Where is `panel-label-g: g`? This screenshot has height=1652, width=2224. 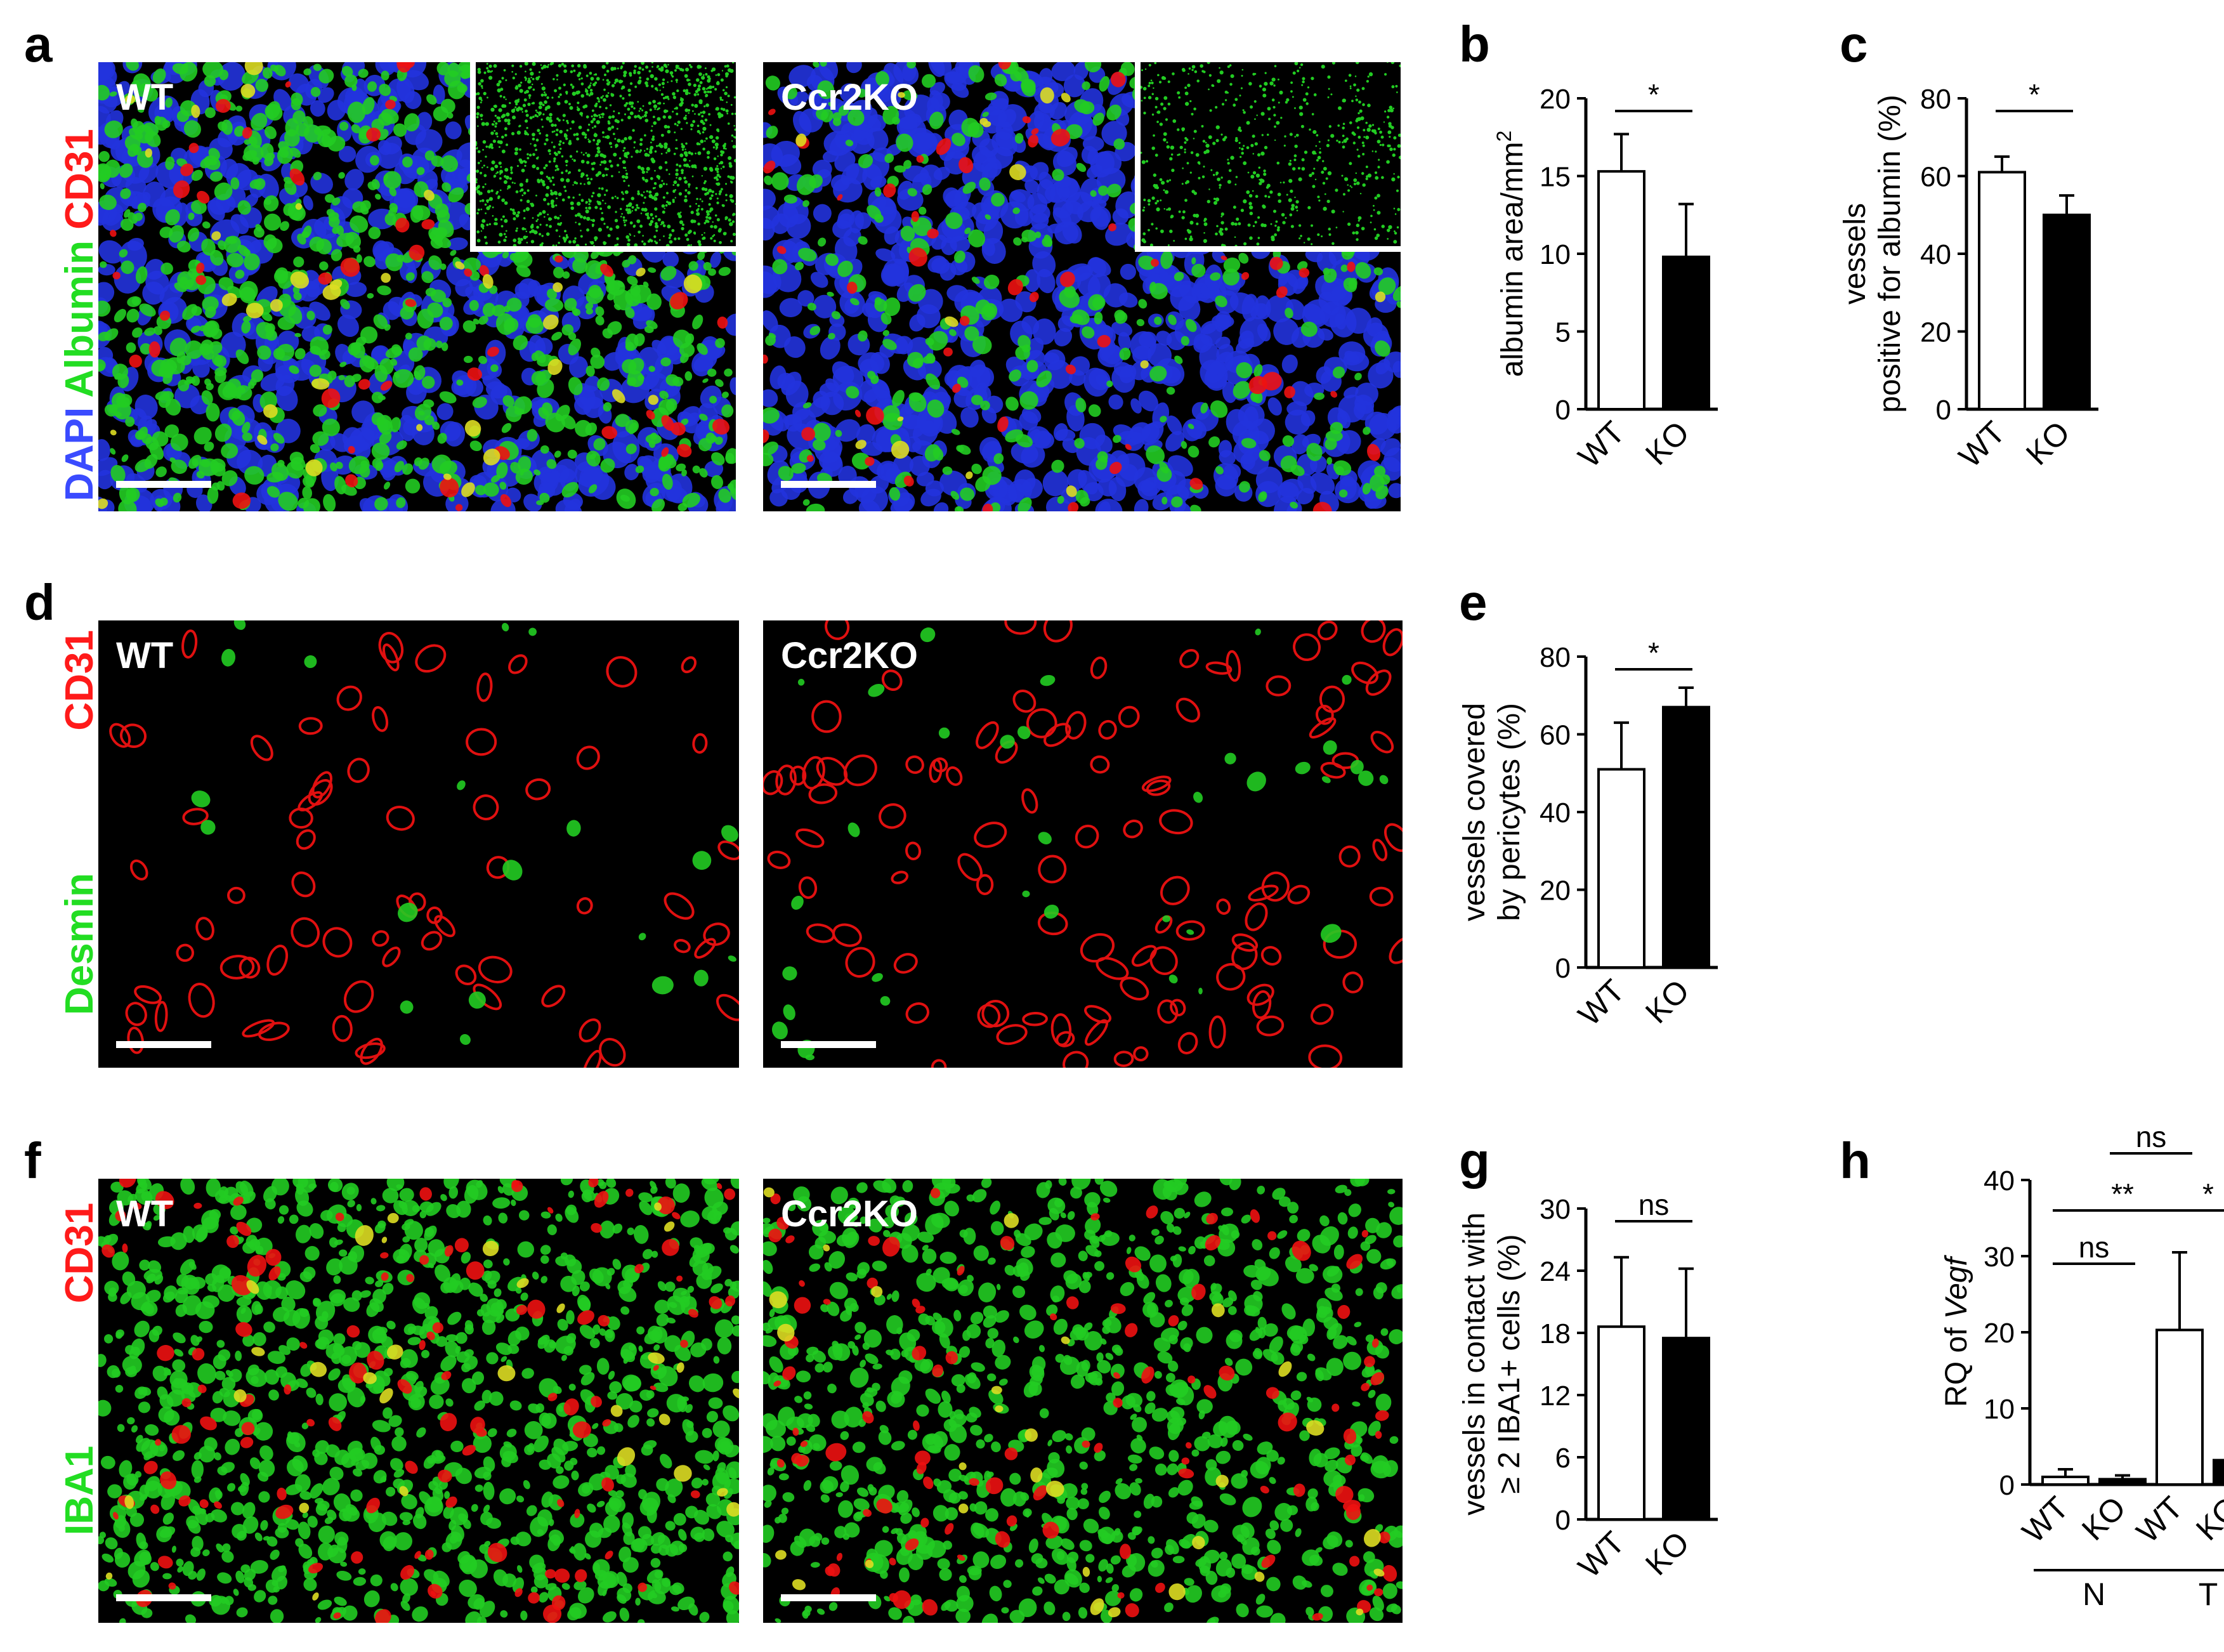
panel-label-g: g is located at coordinates (1474, 1160).